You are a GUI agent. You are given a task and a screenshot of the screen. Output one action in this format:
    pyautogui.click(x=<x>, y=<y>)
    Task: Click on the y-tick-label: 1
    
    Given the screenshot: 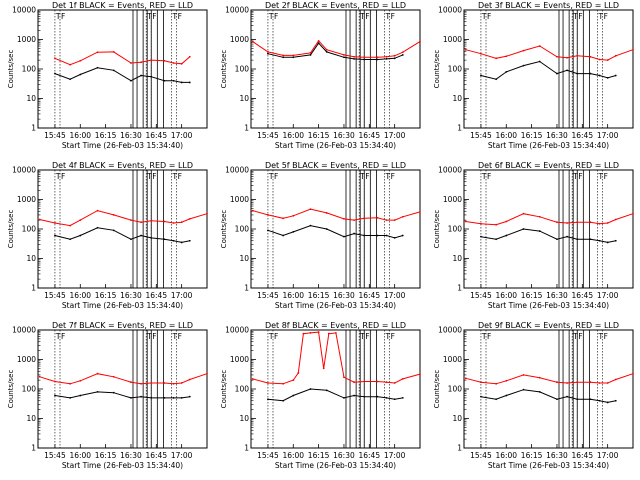 What is the action you would take?
    pyautogui.click(x=246, y=128)
    